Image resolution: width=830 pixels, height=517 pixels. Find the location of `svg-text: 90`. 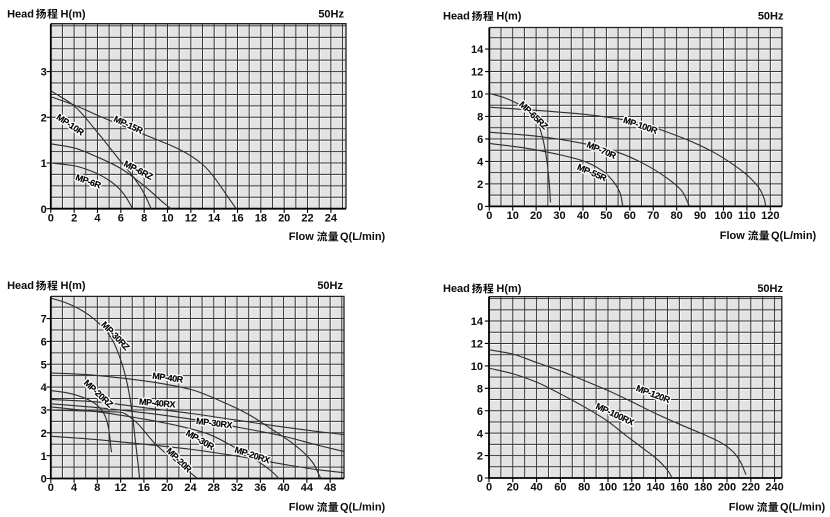

svg-text: 90 is located at coordinates (700, 216).